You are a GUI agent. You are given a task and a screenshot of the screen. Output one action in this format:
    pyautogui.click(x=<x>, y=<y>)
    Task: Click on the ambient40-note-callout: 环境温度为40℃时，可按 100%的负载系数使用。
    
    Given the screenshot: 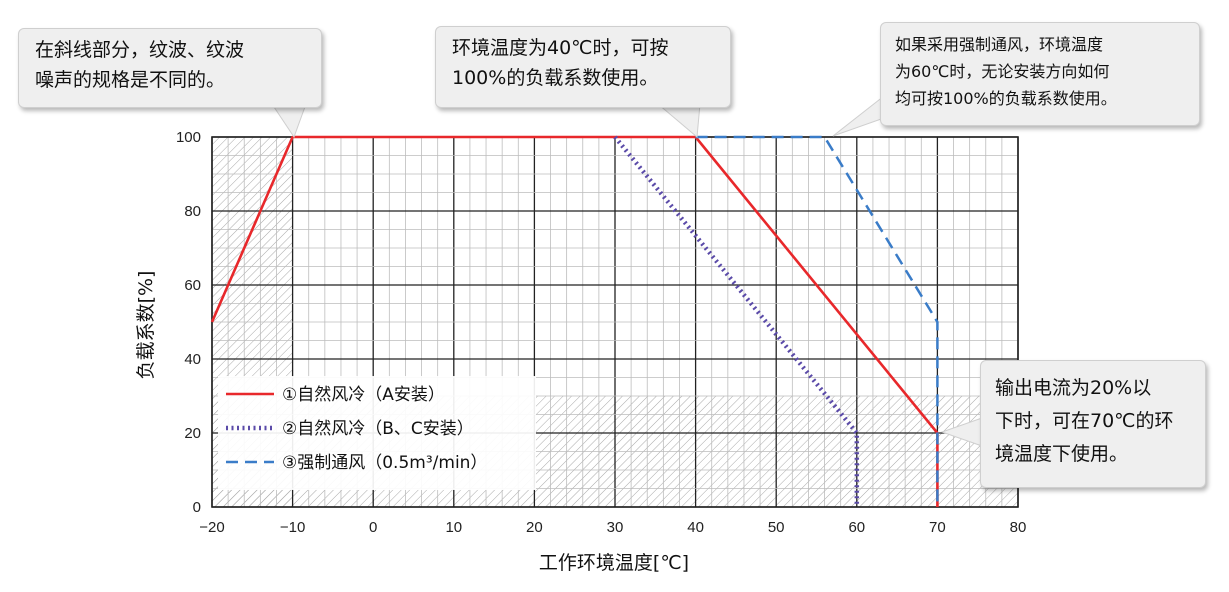 What is the action you would take?
    pyautogui.click(x=583, y=67)
    